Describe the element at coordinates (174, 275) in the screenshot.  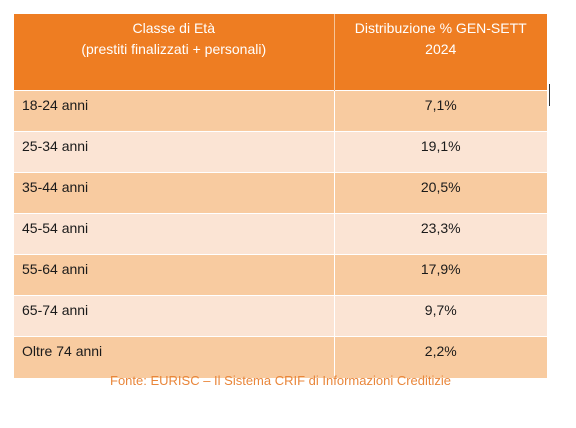
I see `age-cell: 55-64 anni` at that location.